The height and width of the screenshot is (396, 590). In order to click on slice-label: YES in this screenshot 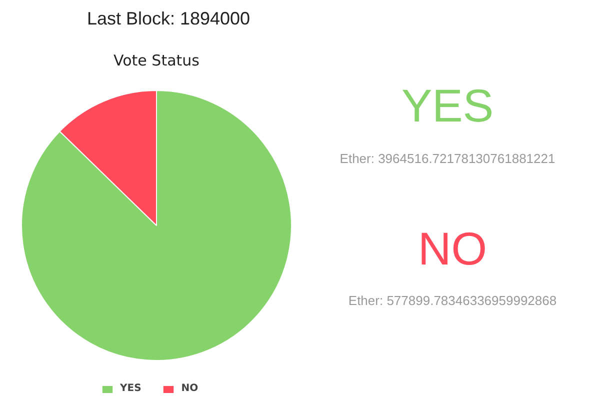, I will do `click(447, 106)`.